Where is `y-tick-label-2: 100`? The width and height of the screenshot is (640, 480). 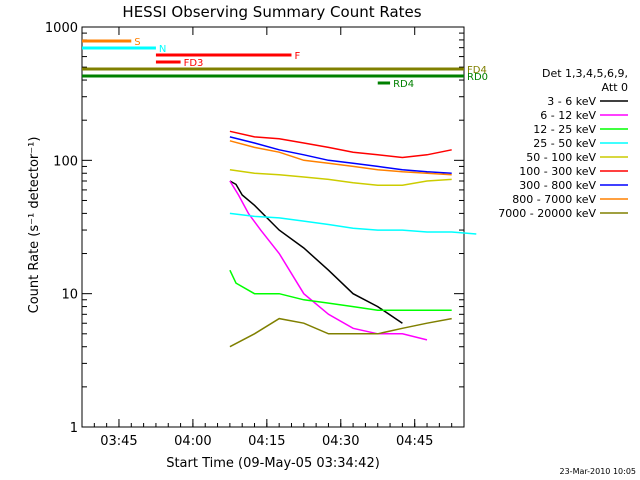
y-tick-label-2: 100 is located at coordinates (65, 161).